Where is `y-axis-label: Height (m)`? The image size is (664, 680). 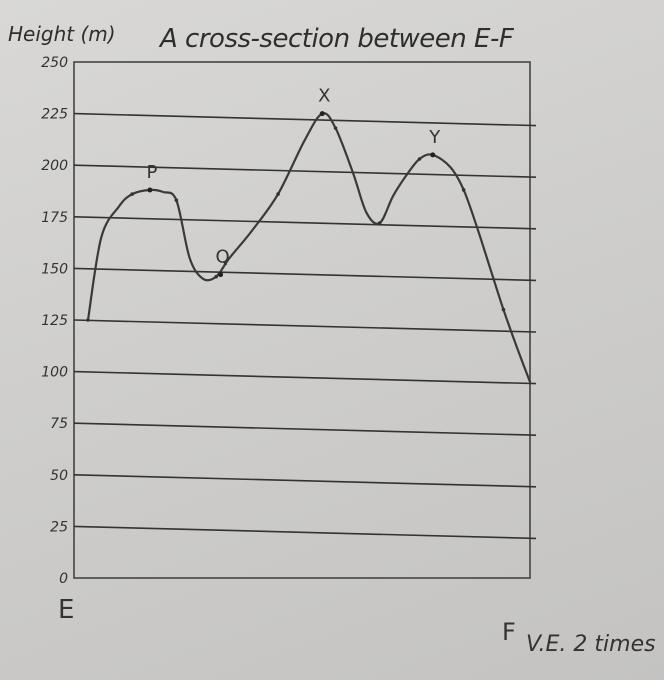 y-axis-label: Height (m) is located at coordinates (62, 34).